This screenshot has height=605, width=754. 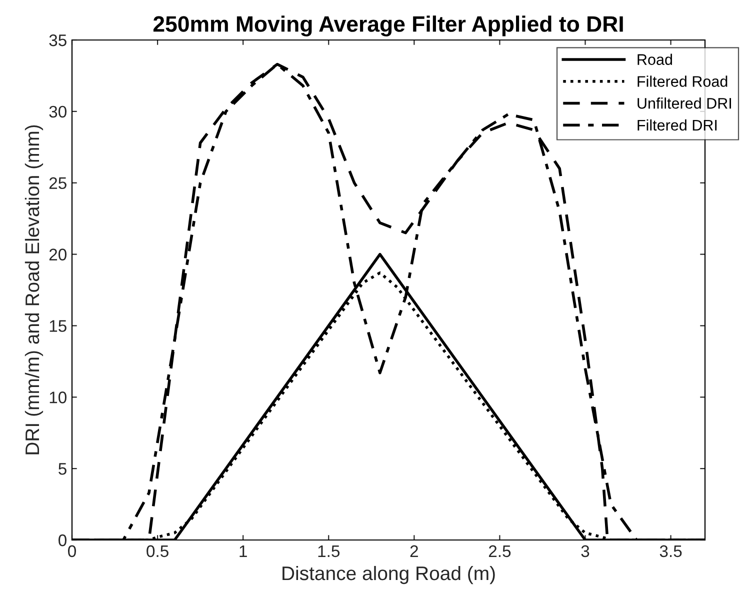 I want to click on x-tick-label: 2, so click(x=414, y=551).